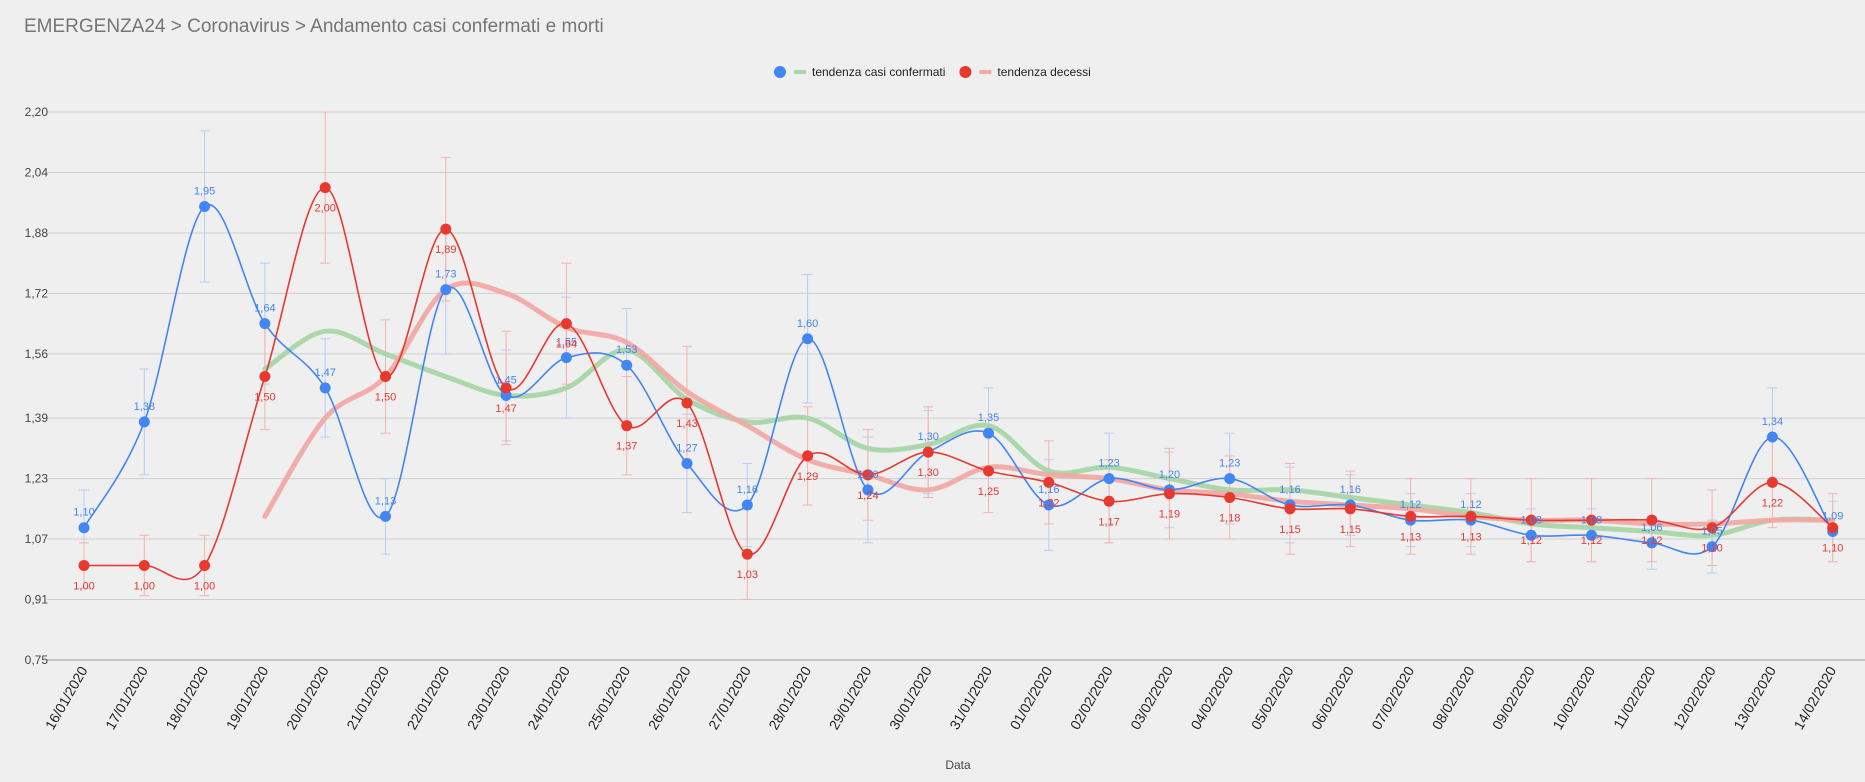  What do you see at coordinates (37, 660) in the screenshot?
I see `y-tick-label: 0,75` at bounding box center [37, 660].